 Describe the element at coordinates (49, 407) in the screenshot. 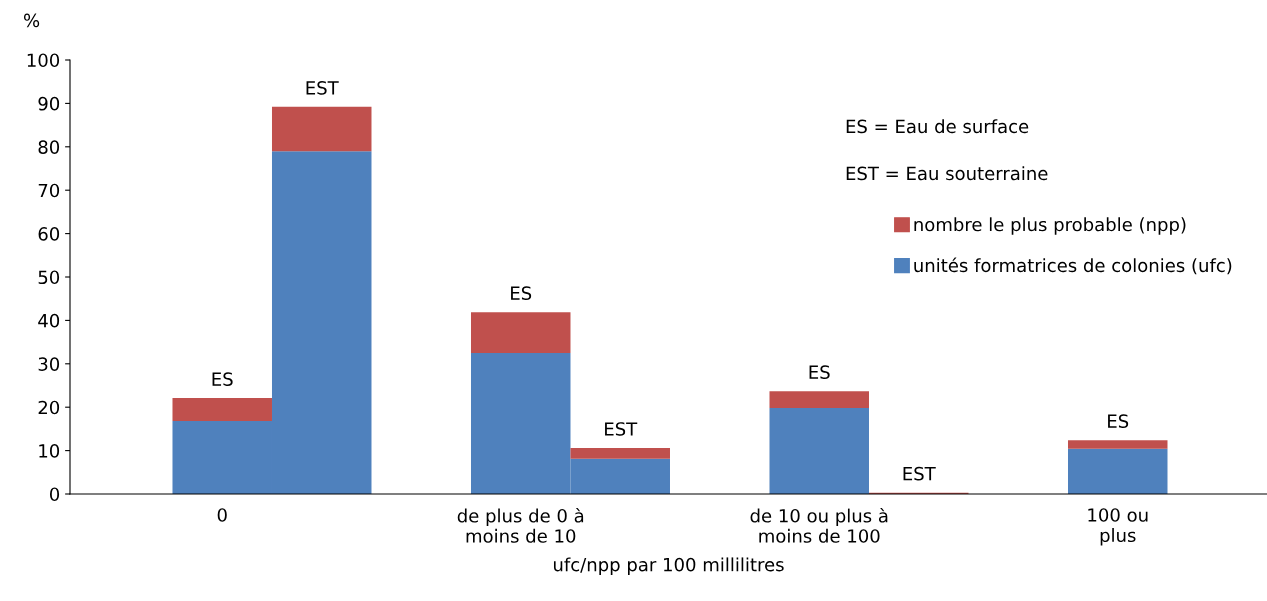

I see `y-tick-label: 20` at that location.